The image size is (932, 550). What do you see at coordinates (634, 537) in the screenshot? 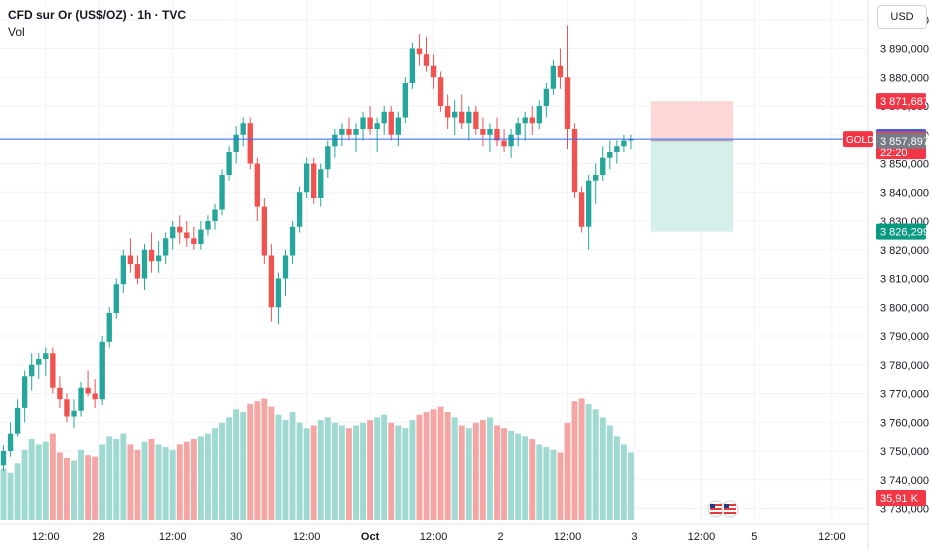
I see `time-tick-label: 3` at bounding box center [634, 537].